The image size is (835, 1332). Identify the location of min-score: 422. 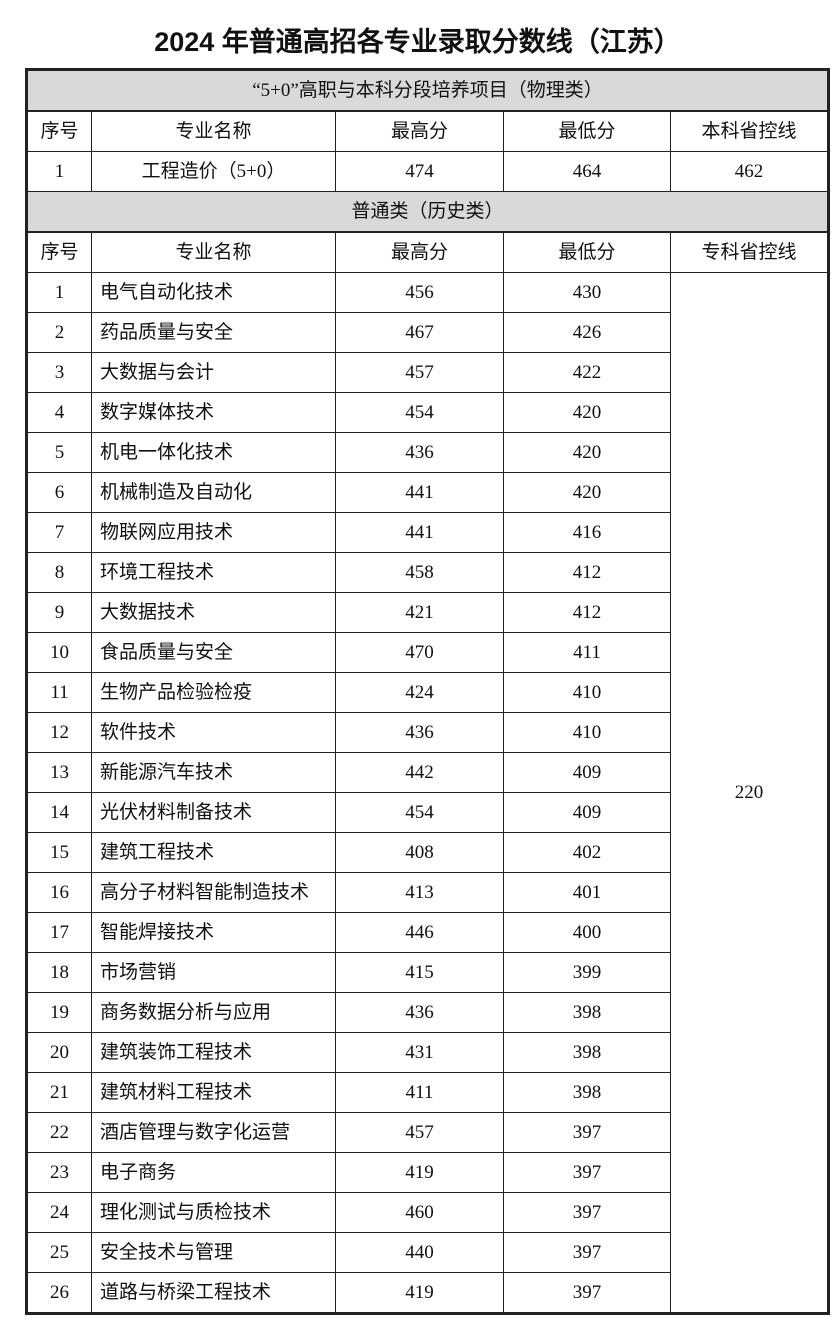
(587, 372).